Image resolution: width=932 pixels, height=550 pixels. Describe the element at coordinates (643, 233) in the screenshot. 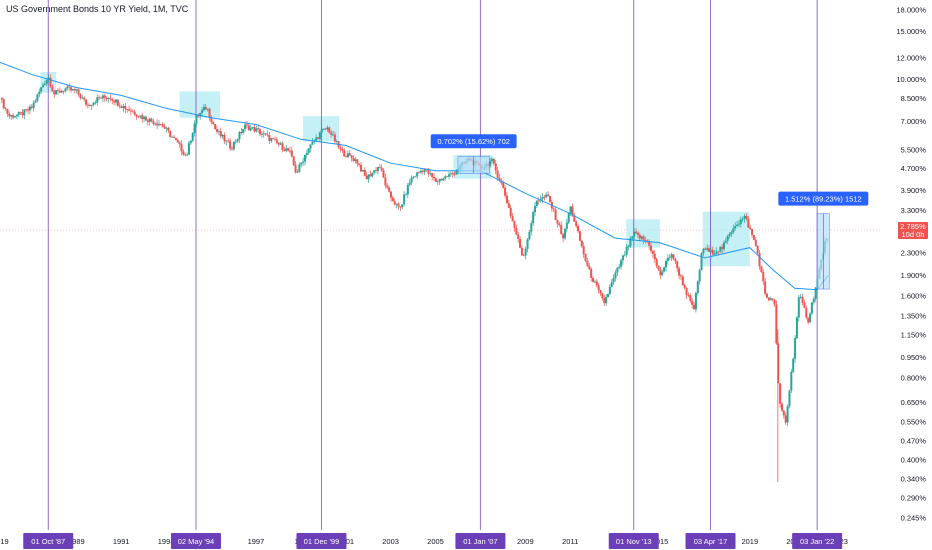

I see `highlight-zone` at that location.